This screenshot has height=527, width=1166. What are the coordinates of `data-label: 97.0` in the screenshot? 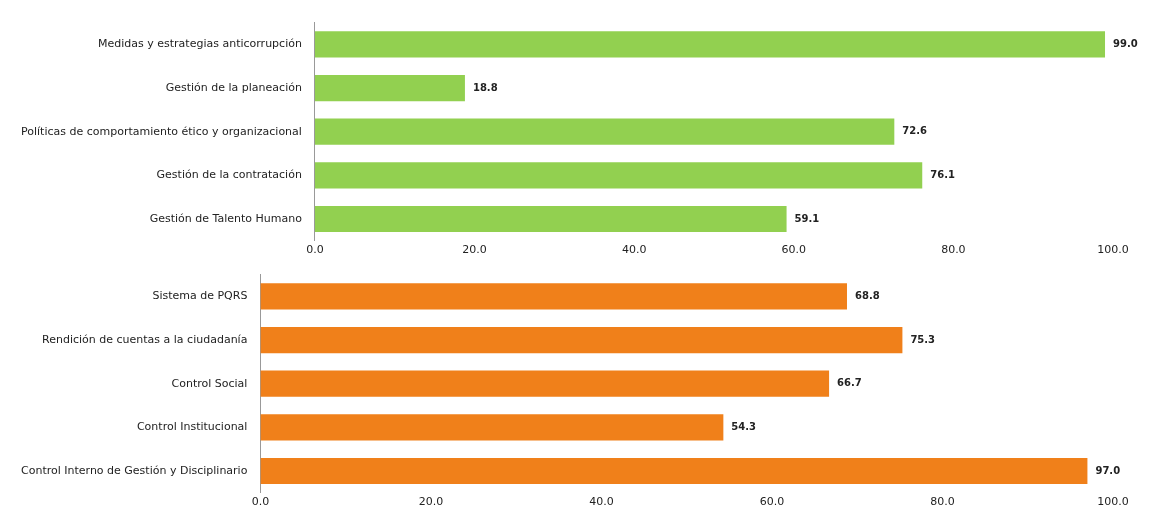 It's located at (1108, 470).